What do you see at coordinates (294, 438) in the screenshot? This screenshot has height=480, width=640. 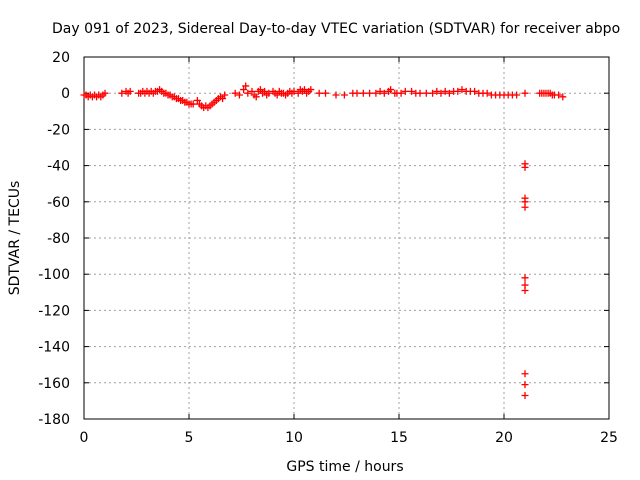 I see `x-tick-label: 10` at bounding box center [294, 438].